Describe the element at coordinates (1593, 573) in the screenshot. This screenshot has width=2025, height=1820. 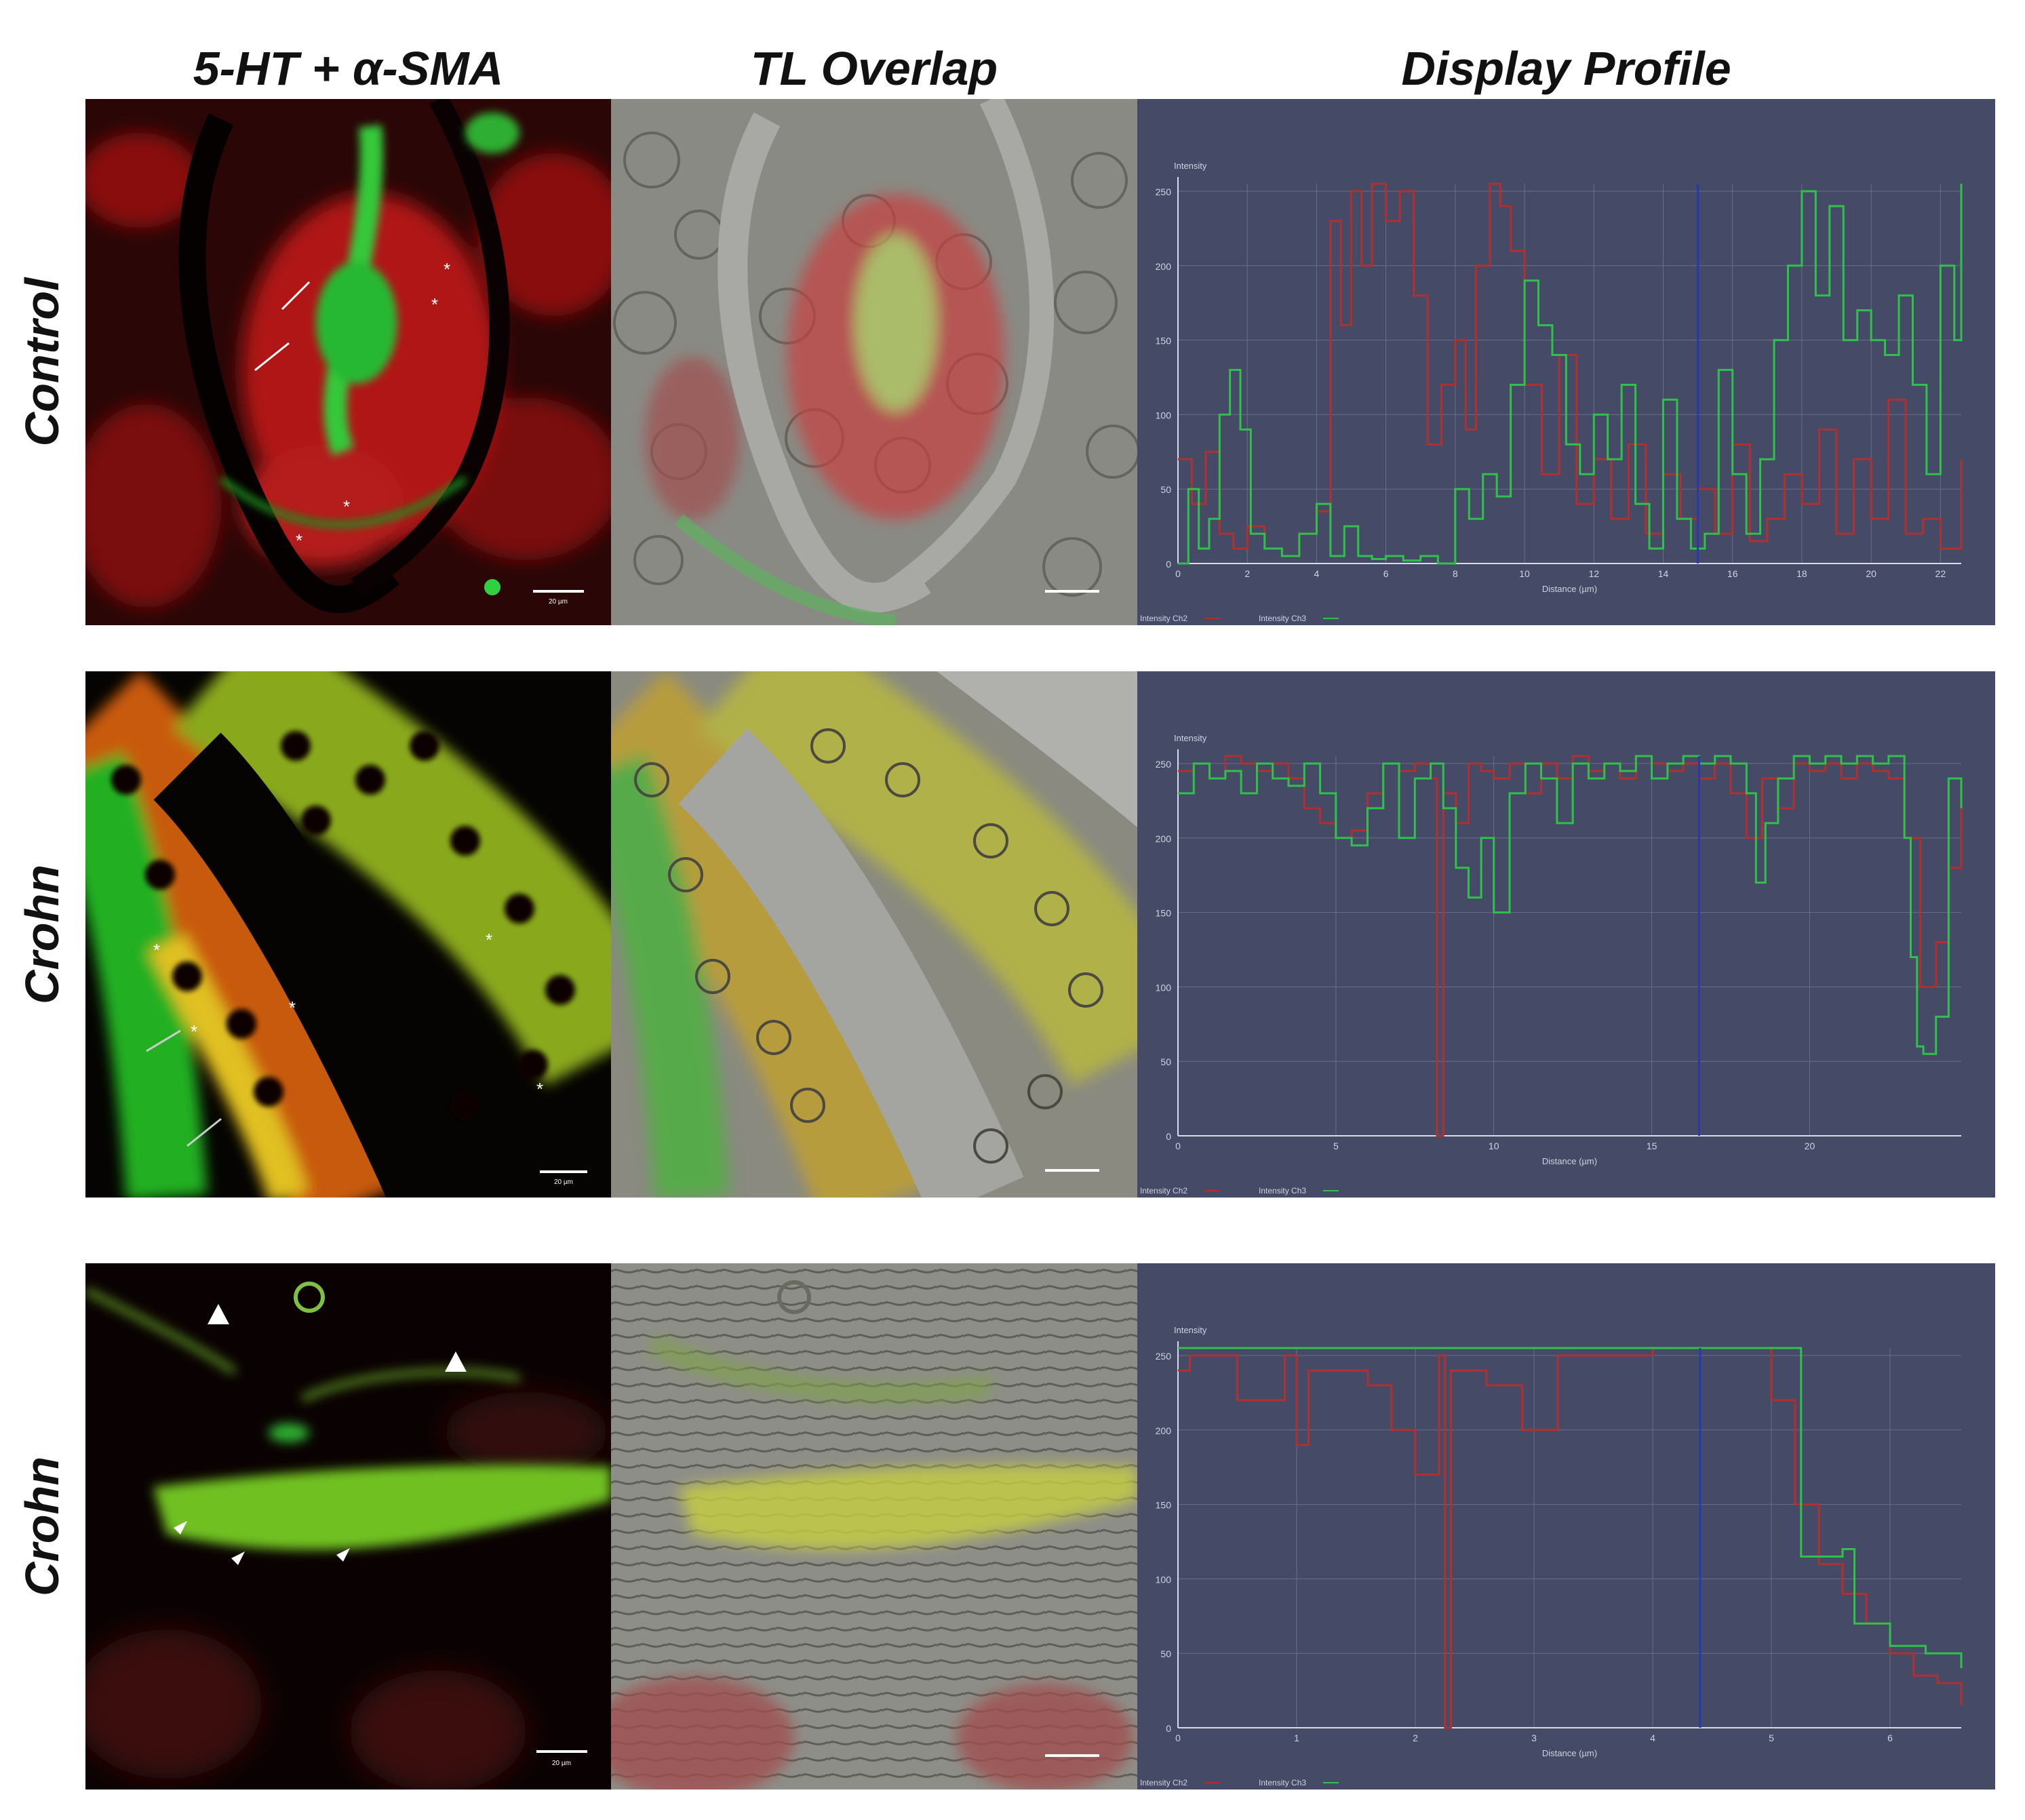
I see `x-tick-label: 12` at that location.